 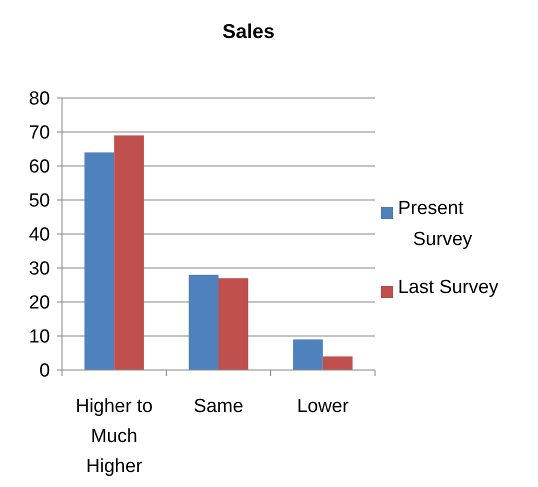 What do you see at coordinates (39, 99) in the screenshot?
I see `y-tick-label: 80` at bounding box center [39, 99].